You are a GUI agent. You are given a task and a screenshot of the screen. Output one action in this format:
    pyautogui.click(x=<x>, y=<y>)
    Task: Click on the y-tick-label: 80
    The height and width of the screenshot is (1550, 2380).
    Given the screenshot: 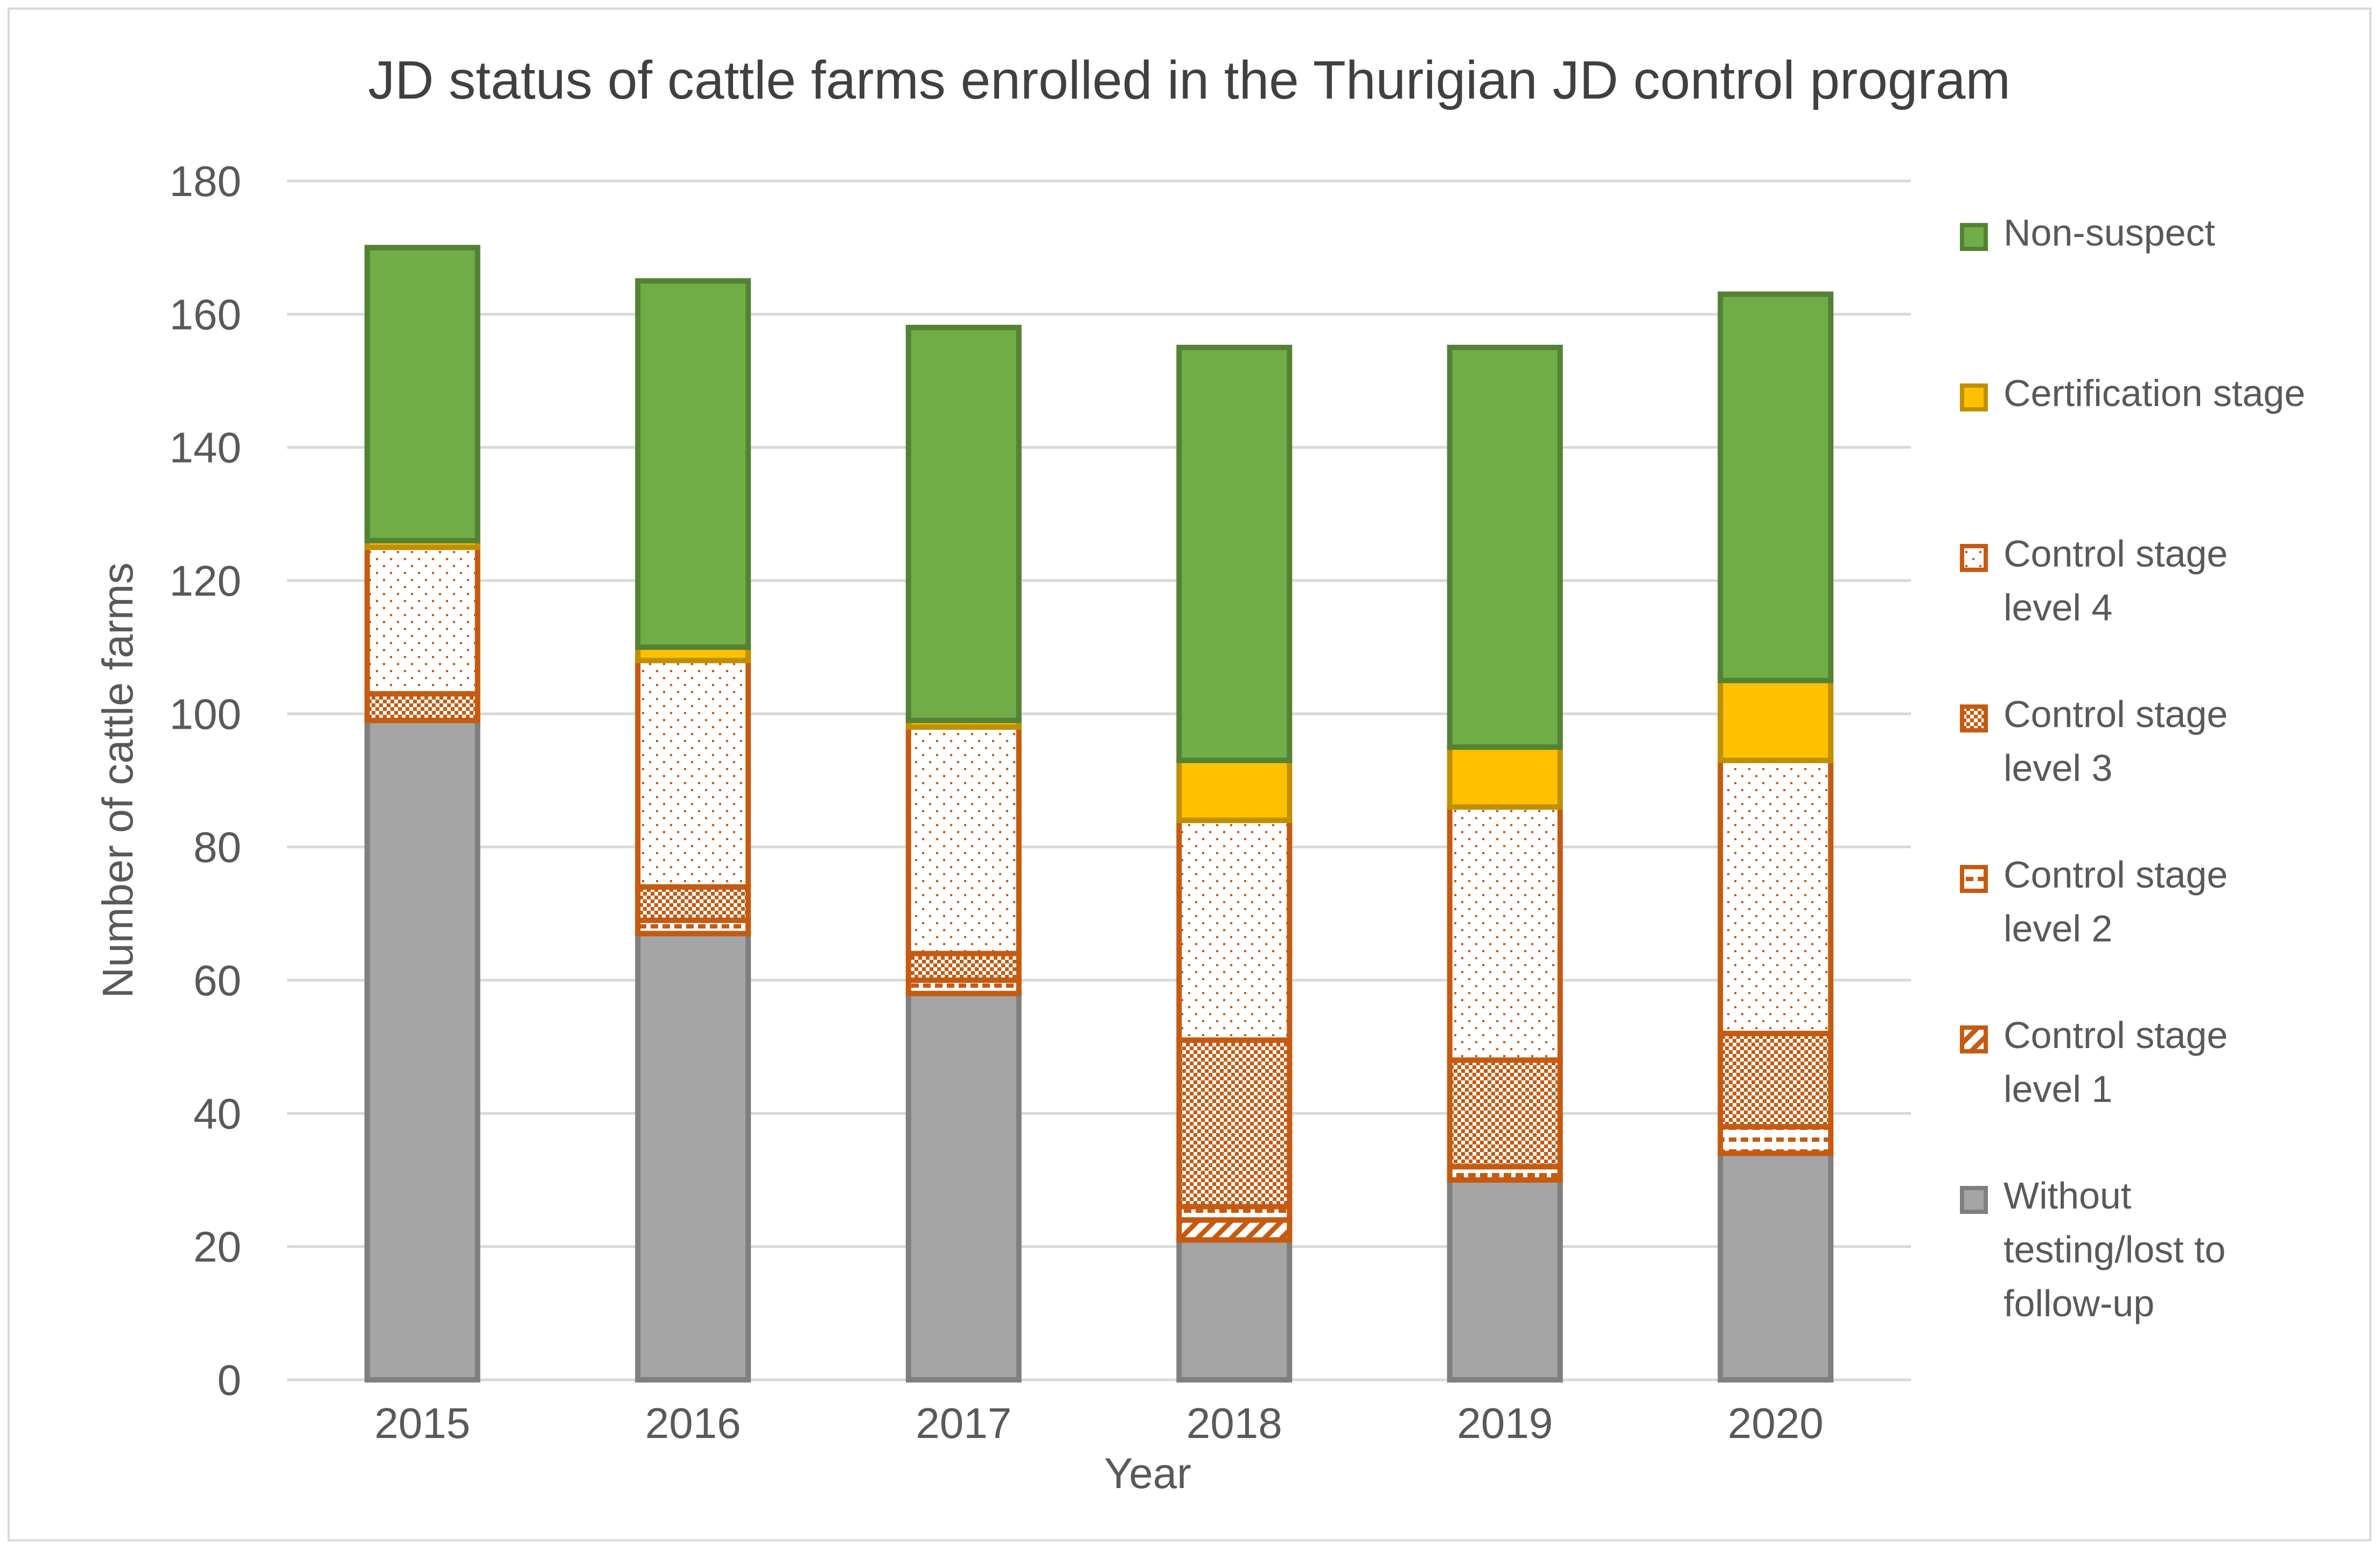 What is the action you would take?
    pyautogui.click(x=217, y=847)
    